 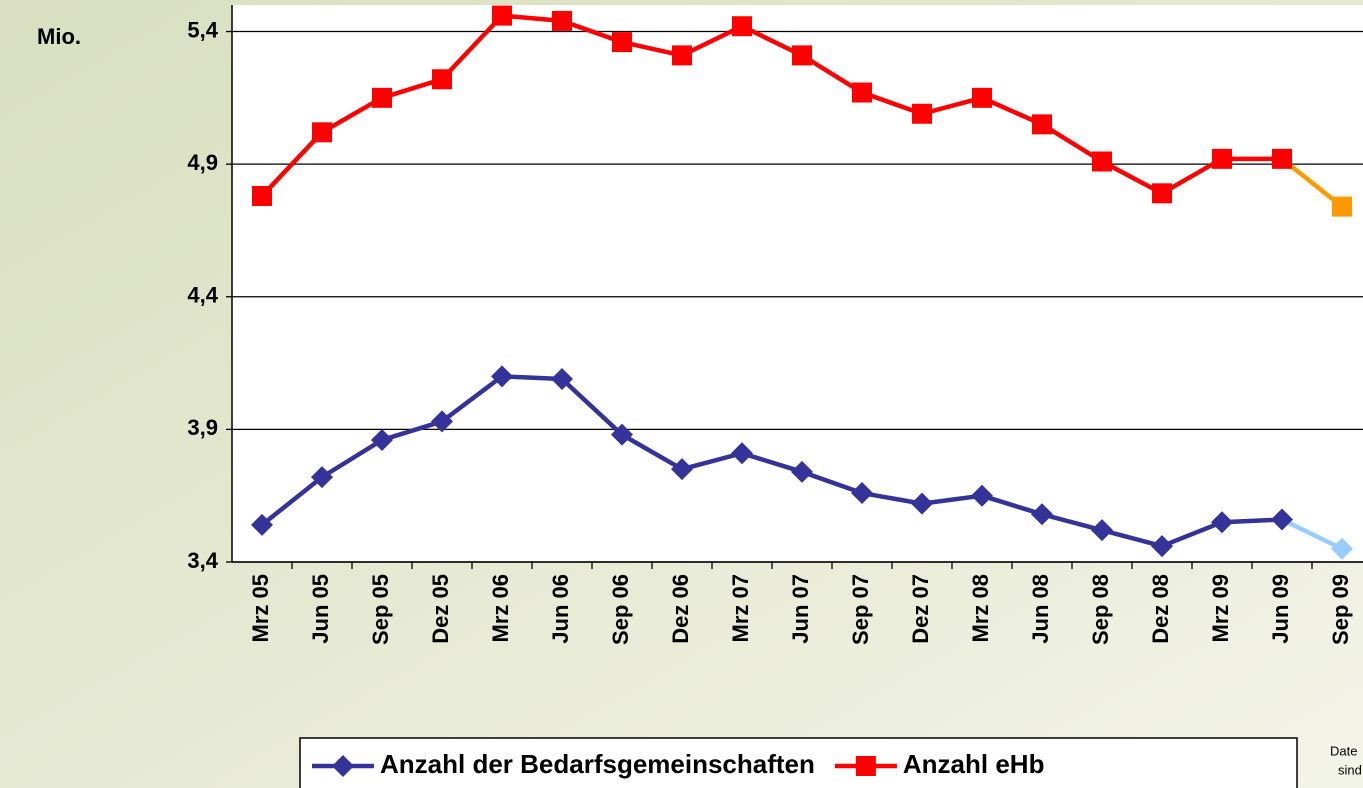 I want to click on note: Date, so click(x=1343, y=750).